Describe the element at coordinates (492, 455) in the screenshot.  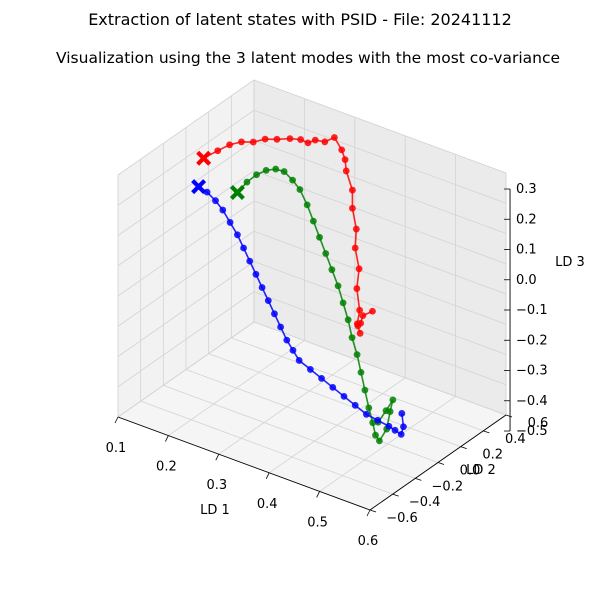
I see `y-tick-label: 0.2` at that location.